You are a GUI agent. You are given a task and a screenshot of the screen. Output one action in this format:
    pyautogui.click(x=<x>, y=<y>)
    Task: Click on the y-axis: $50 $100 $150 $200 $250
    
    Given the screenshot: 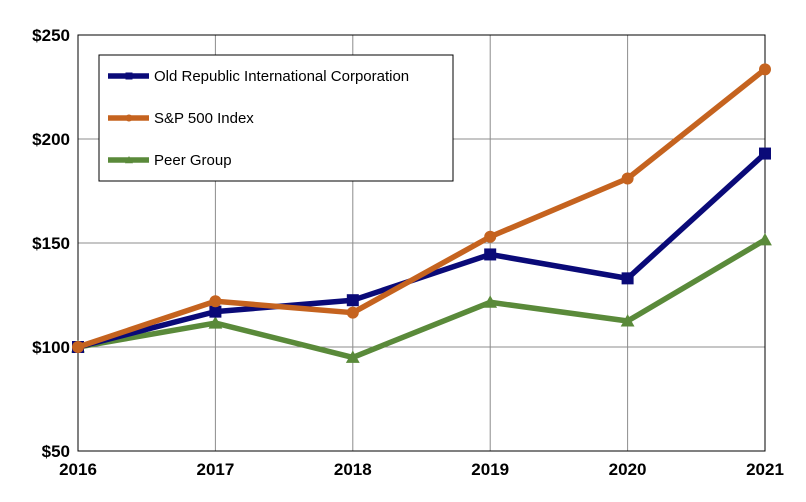 What is the action you would take?
    pyautogui.click(x=51, y=243)
    